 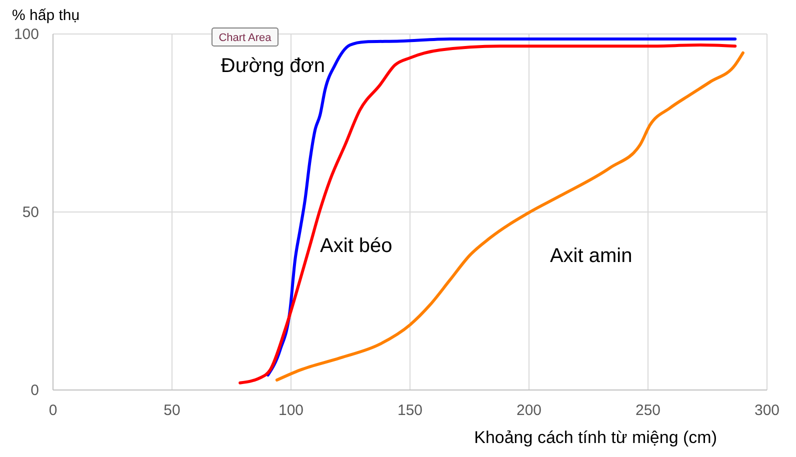 What do you see at coordinates (46, 15) in the screenshot?
I see `y-axis-title: % hấp thụ` at bounding box center [46, 15].